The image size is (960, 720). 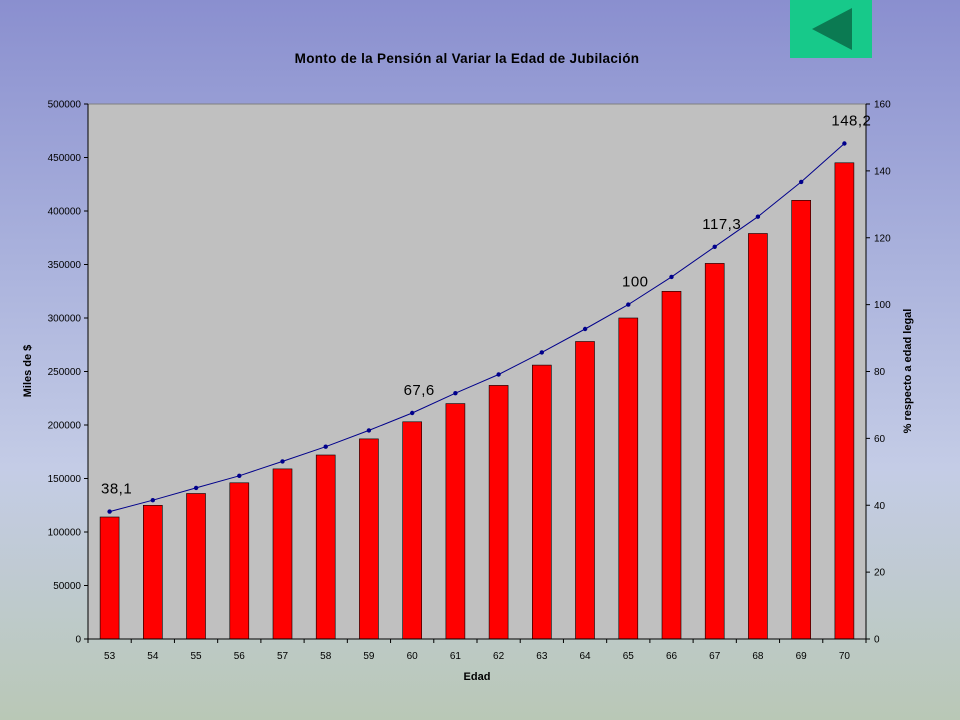 What do you see at coordinates (499, 656) in the screenshot?
I see `x-tick-label: 62` at bounding box center [499, 656].